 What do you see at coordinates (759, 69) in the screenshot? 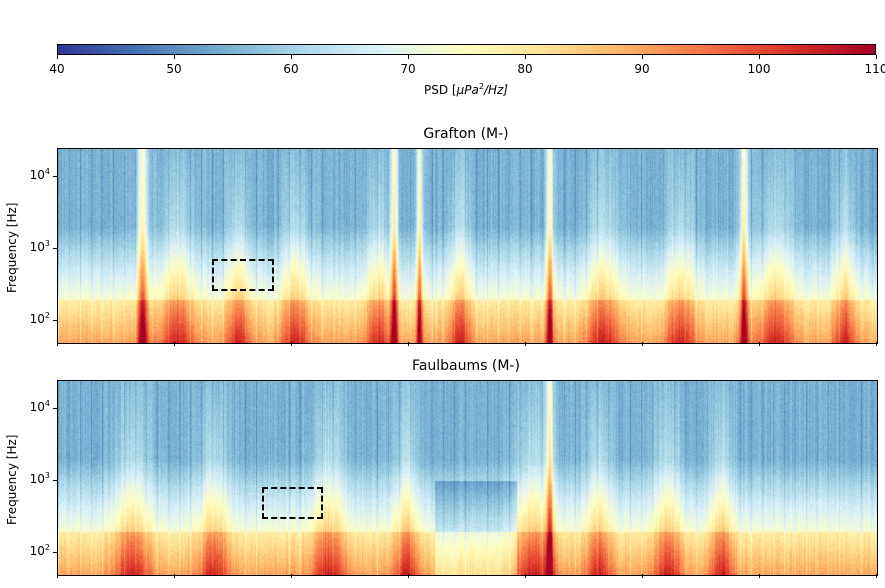
I see `colorbar-tick-label: 100` at bounding box center [759, 69].